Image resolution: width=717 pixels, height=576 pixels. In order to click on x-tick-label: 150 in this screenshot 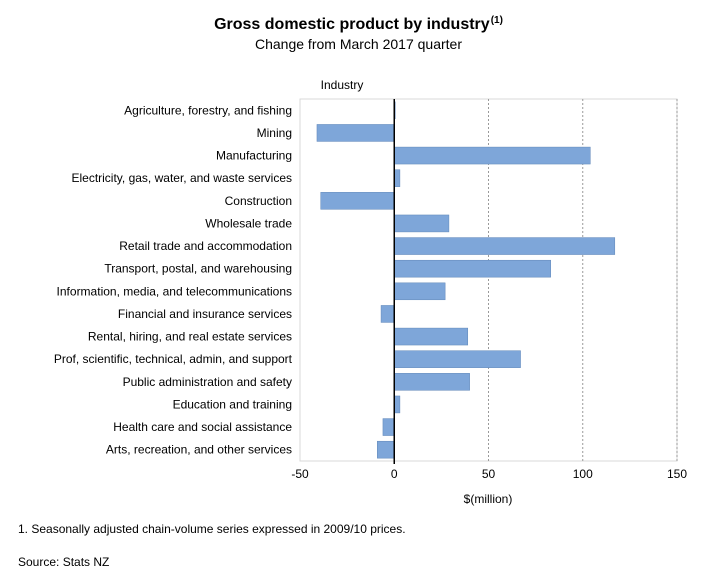, I will do `click(677, 474)`.